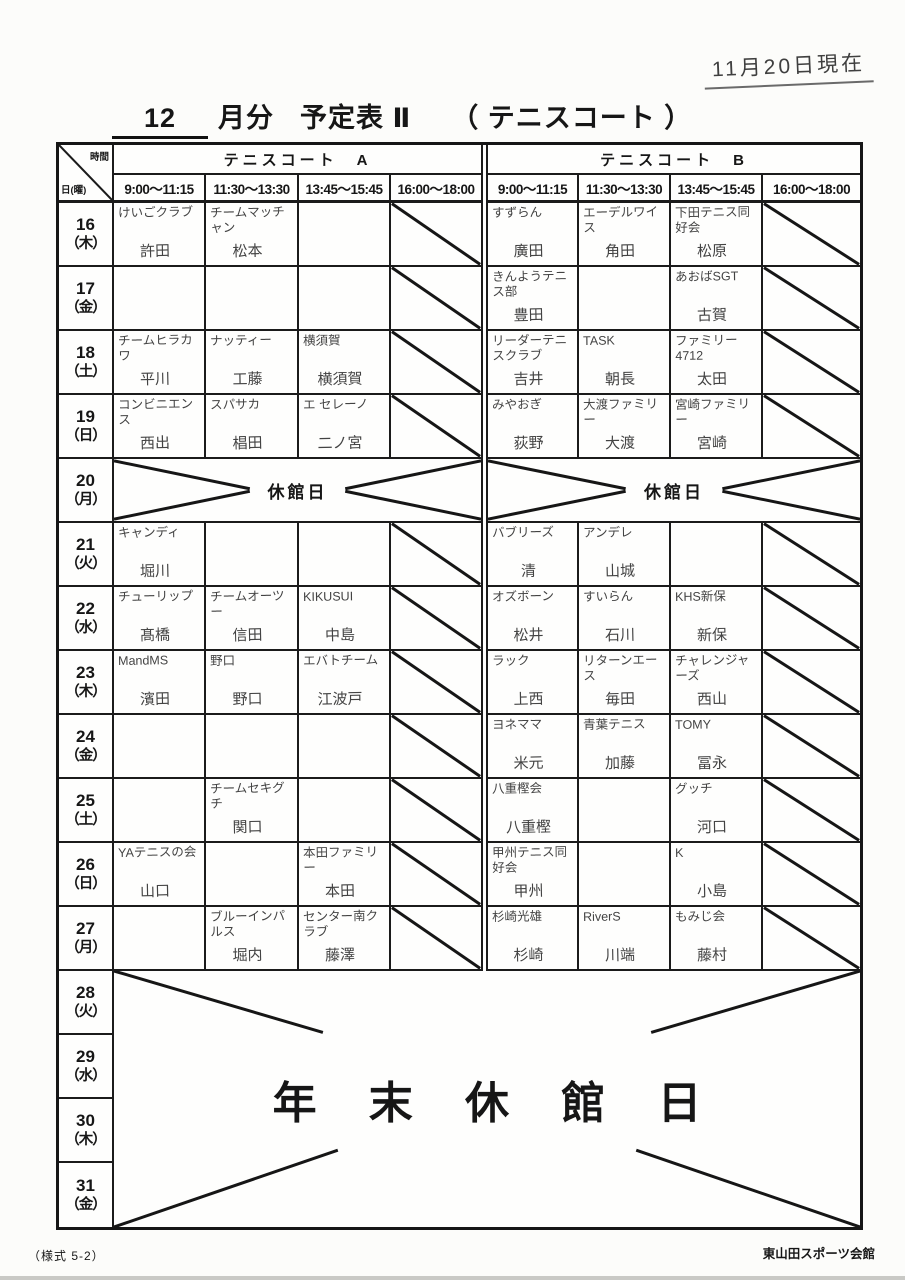  I want to click on day-cell-27: 27 （月）, so click(86, 939).